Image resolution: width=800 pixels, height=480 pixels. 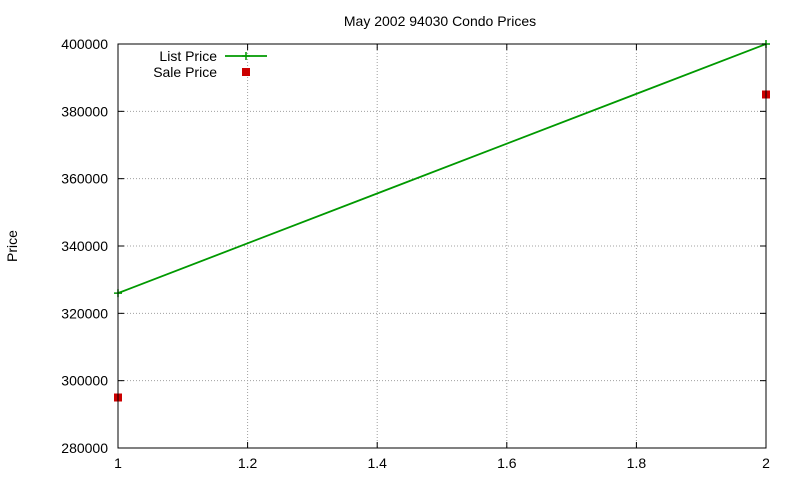 What do you see at coordinates (84, 246) in the screenshot?
I see `y-tick-label: 340000` at bounding box center [84, 246].